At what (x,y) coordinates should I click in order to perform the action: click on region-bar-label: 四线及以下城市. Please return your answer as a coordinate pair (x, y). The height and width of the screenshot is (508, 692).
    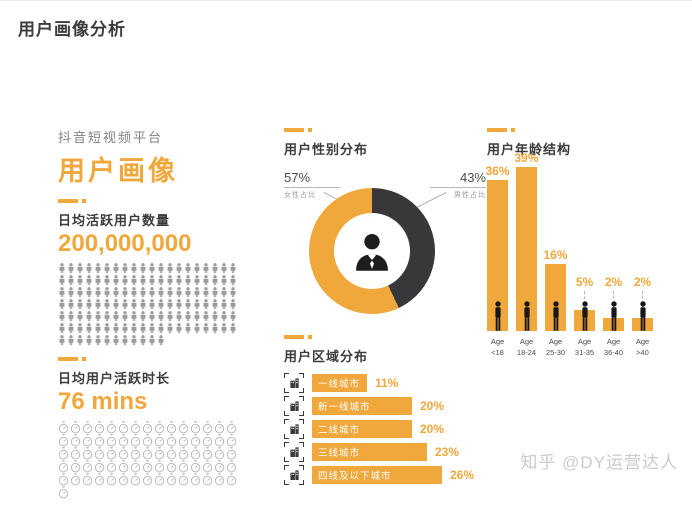
    Looking at the image, I should click on (355, 476).